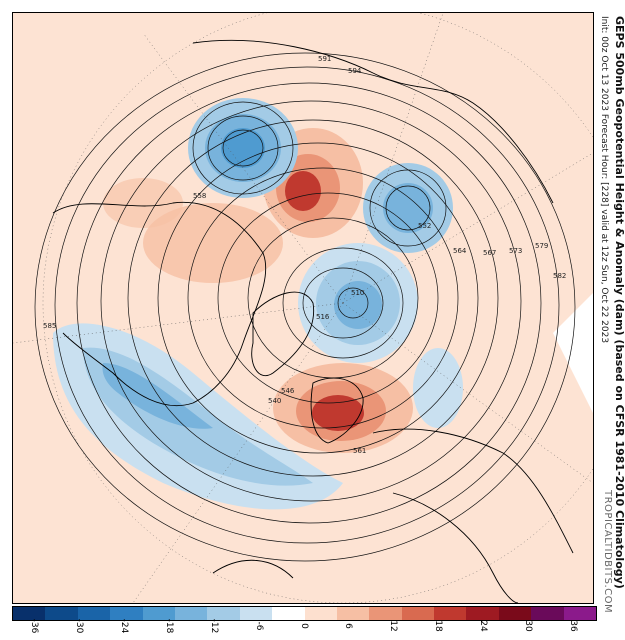  Describe the element at coordinates (288, 391) in the screenshot. I see `contour-label: 546` at that location.